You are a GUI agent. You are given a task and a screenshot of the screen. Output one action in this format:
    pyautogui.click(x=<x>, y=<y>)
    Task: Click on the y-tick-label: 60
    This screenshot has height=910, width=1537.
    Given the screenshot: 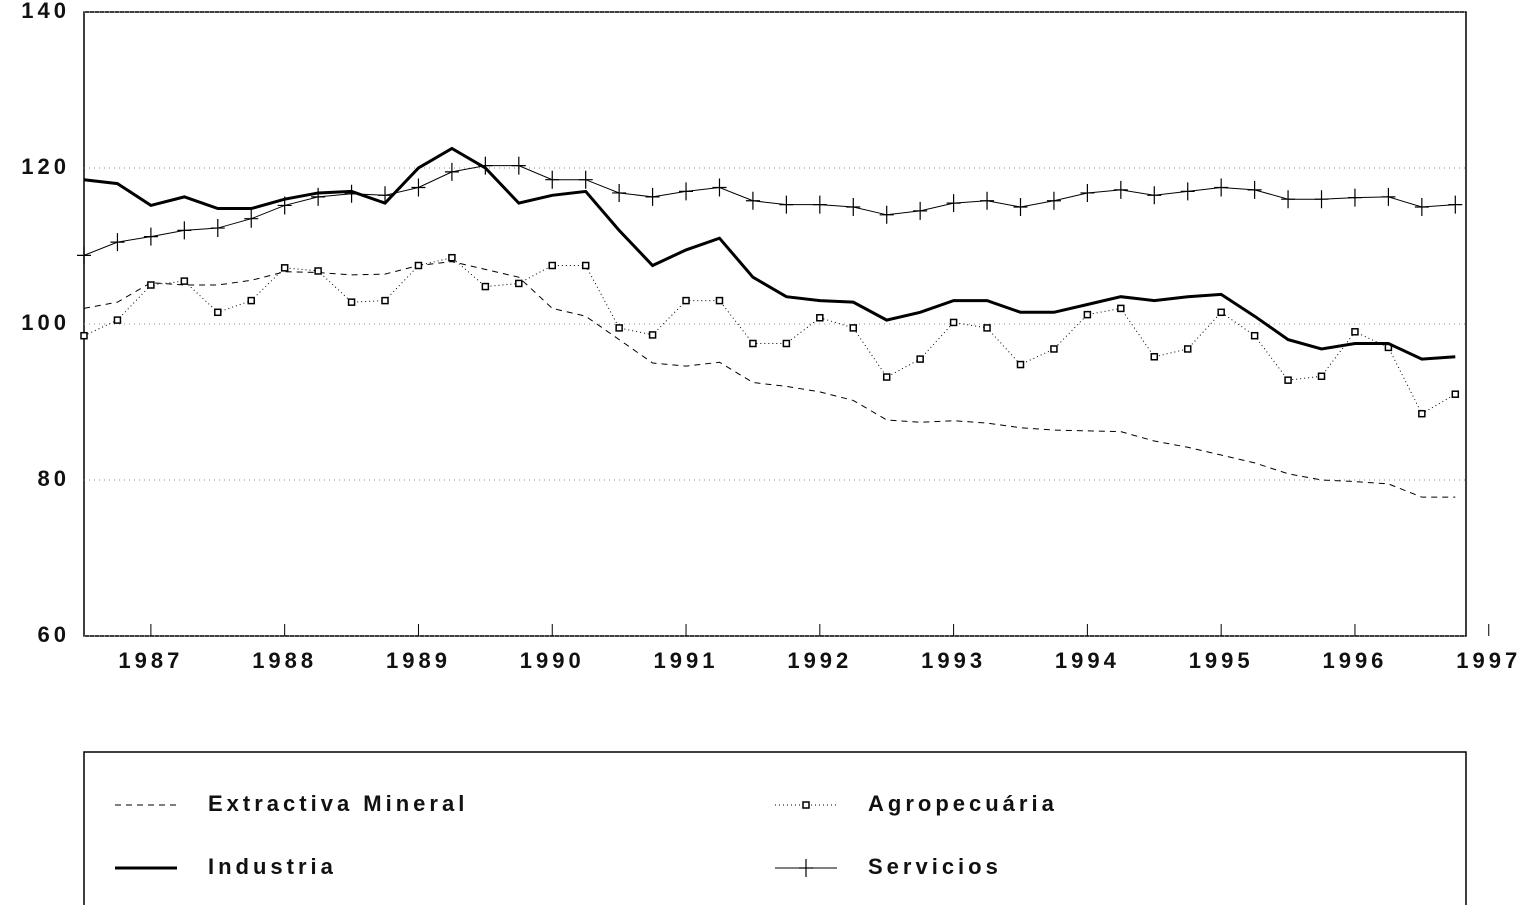 What is the action you would take?
    pyautogui.click(x=54, y=634)
    